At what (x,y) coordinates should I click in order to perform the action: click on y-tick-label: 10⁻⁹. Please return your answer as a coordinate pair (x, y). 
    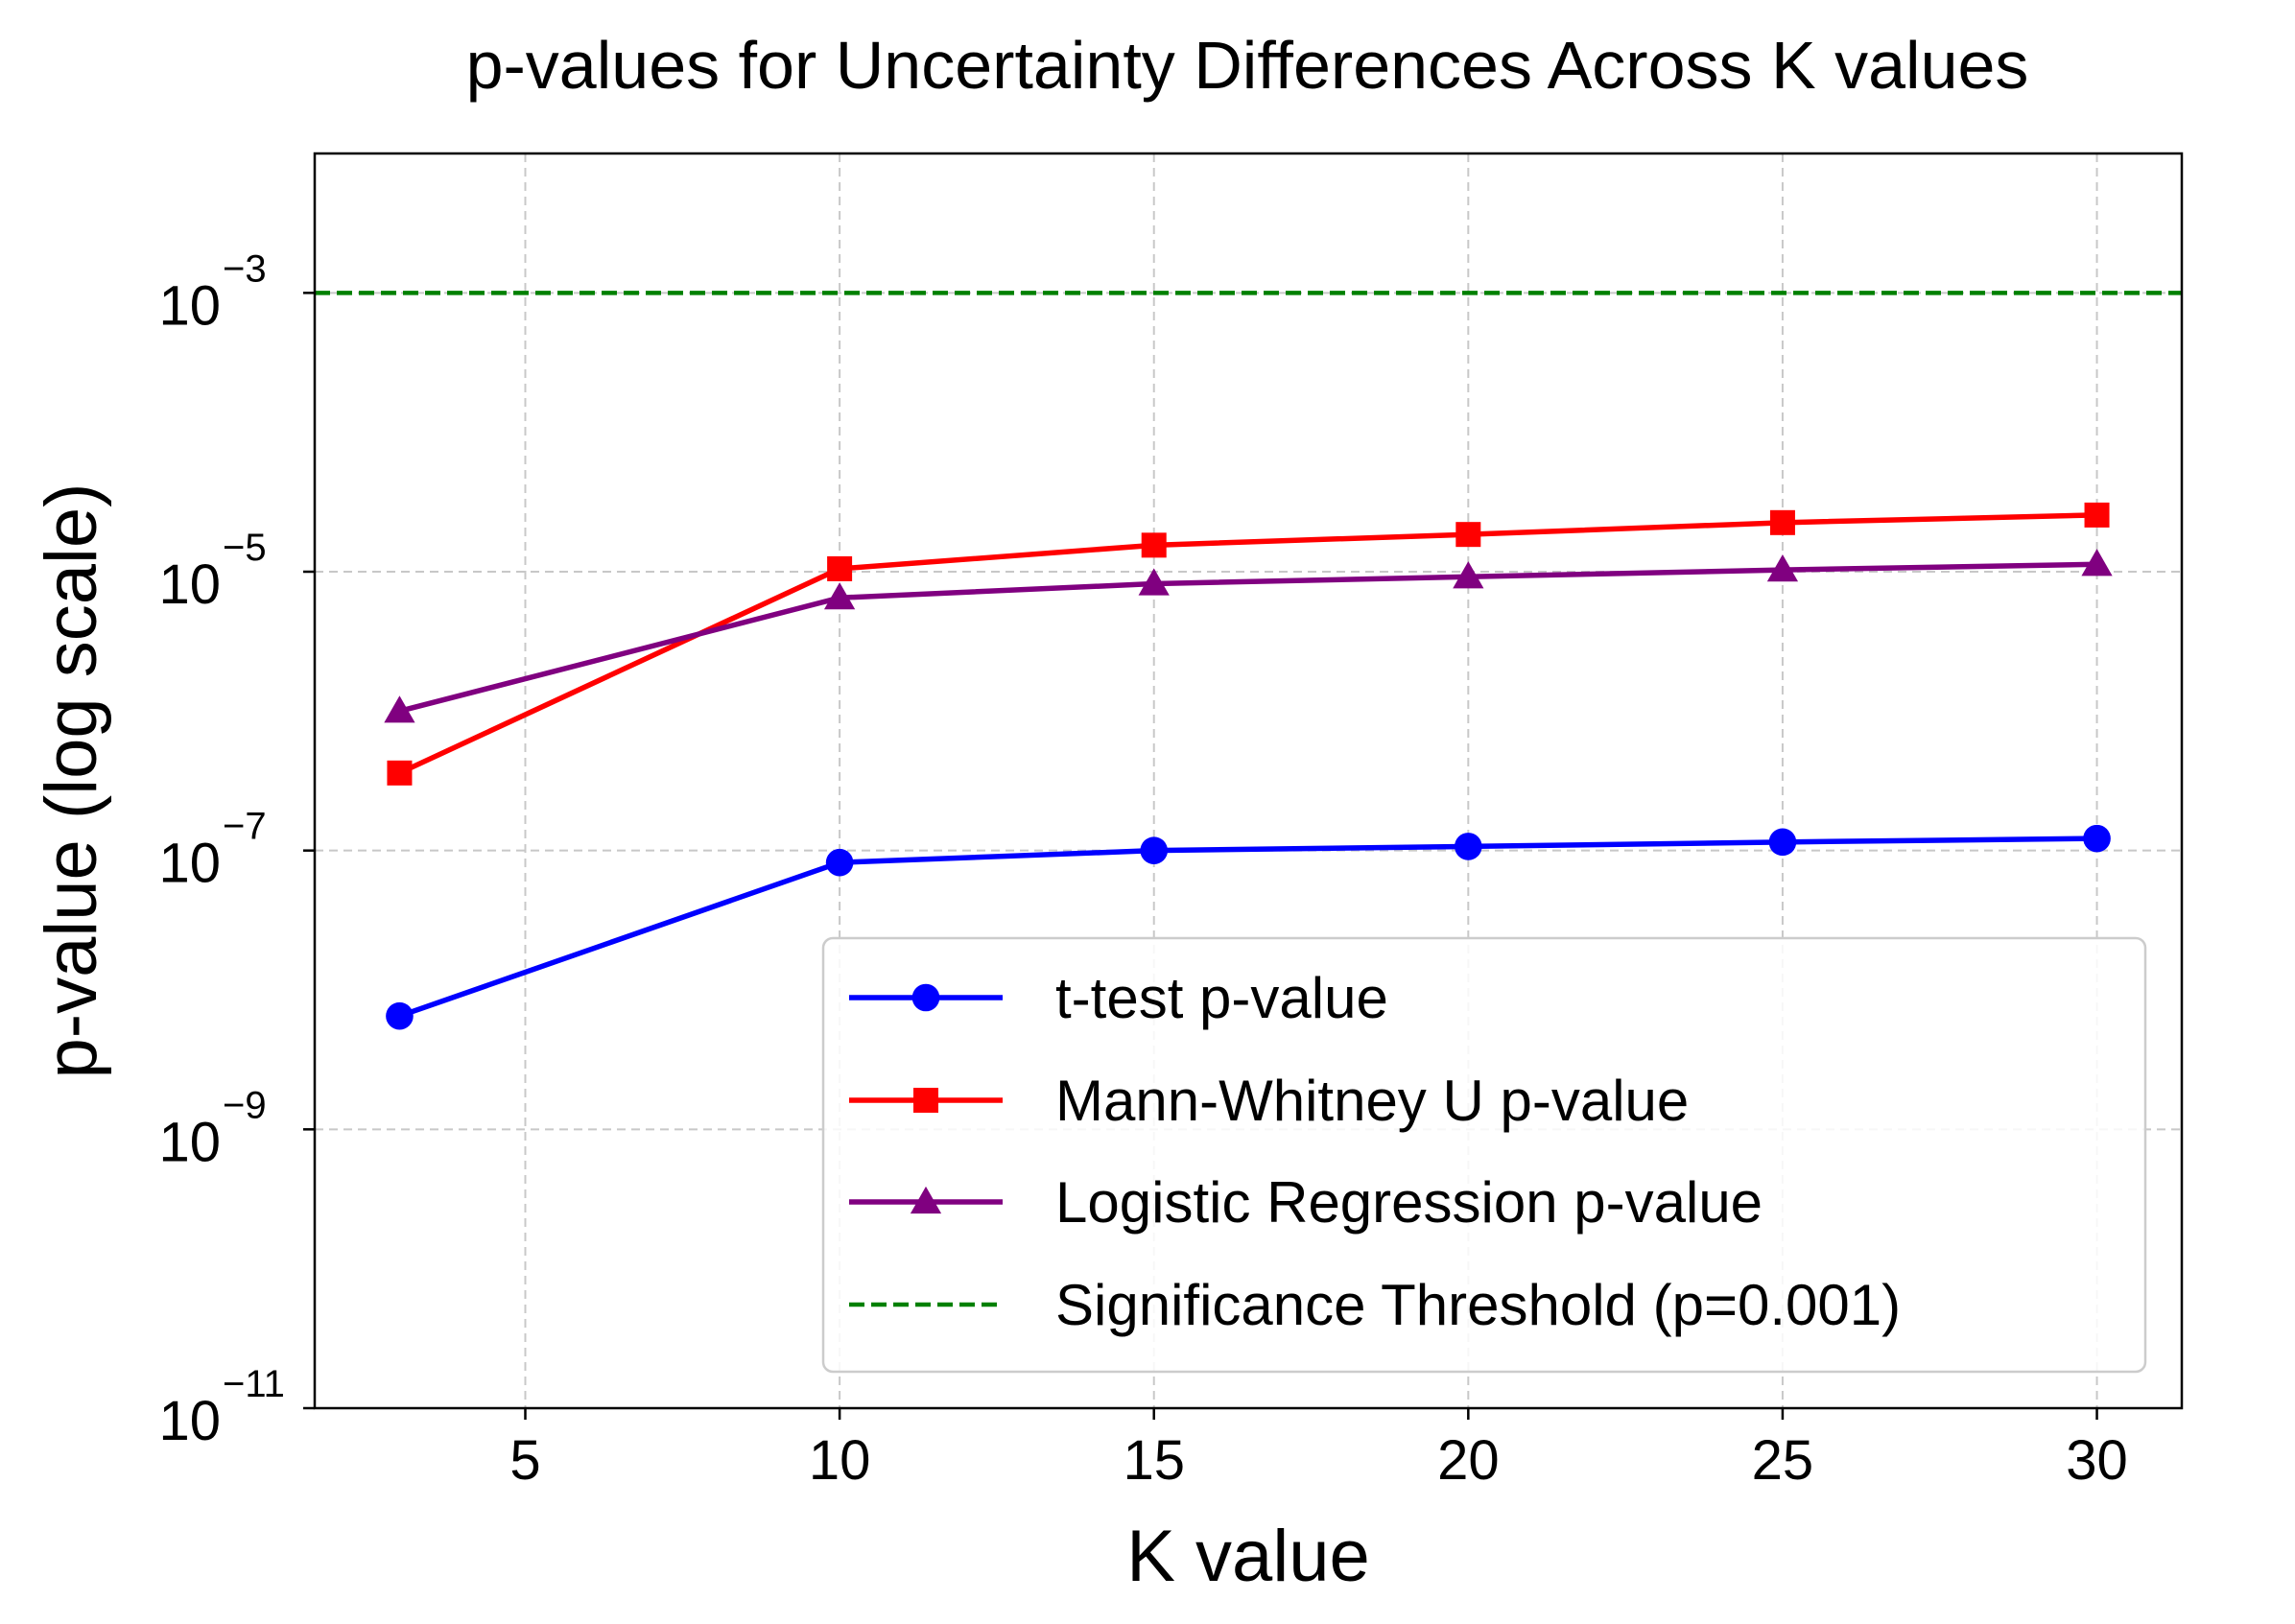
    Looking at the image, I should click on (212, 1128).